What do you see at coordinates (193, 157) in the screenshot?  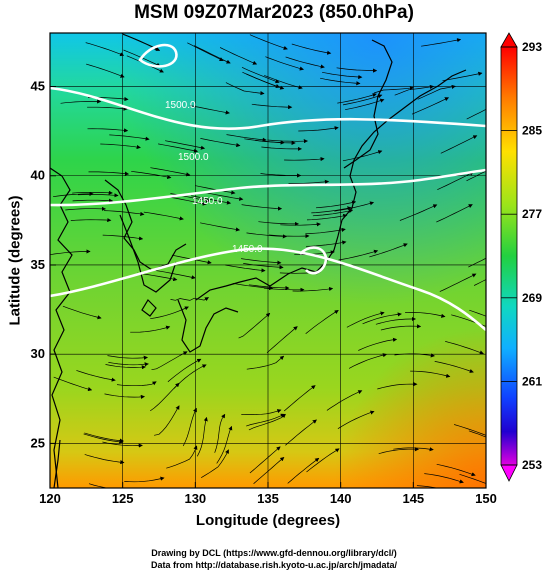 I see `contour-label: 1500.0` at bounding box center [193, 157].